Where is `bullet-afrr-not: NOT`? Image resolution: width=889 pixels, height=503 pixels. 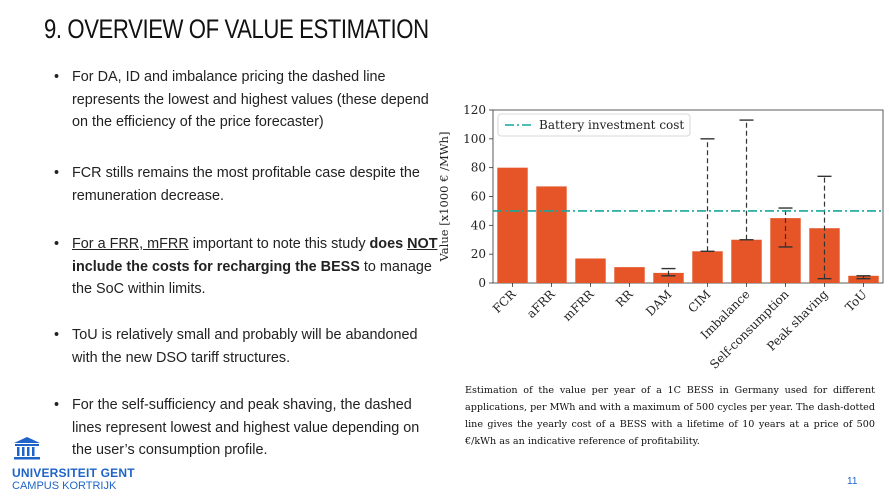
bullet-afrr-not: NOT is located at coordinates (422, 244).